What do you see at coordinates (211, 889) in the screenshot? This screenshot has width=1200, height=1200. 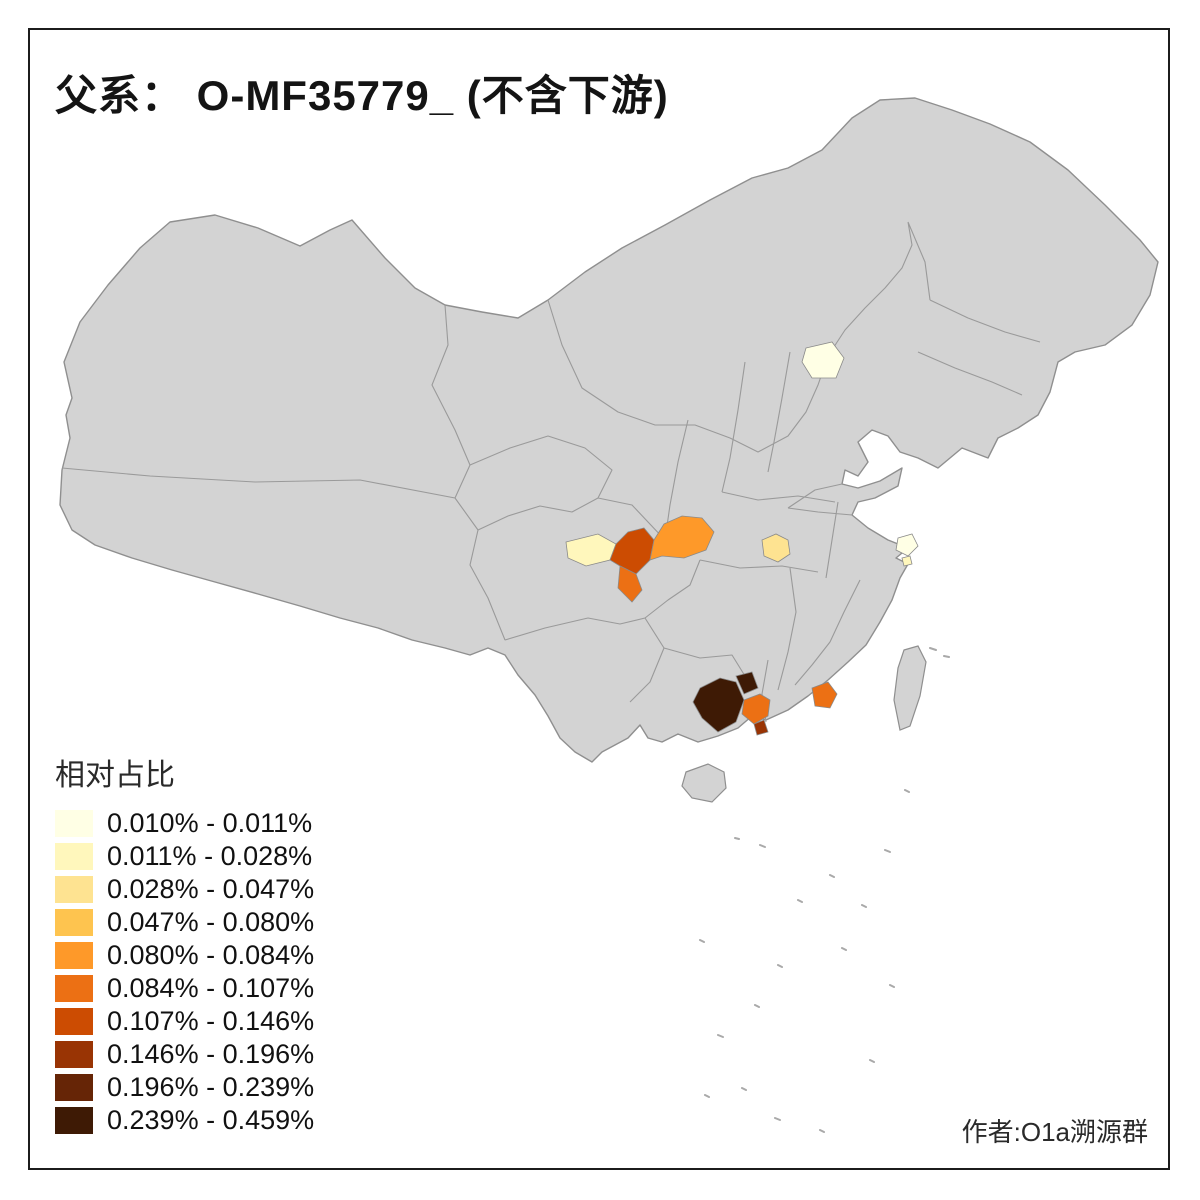 I see `legend-label: 0.028% - 0.047%` at bounding box center [211, 889].